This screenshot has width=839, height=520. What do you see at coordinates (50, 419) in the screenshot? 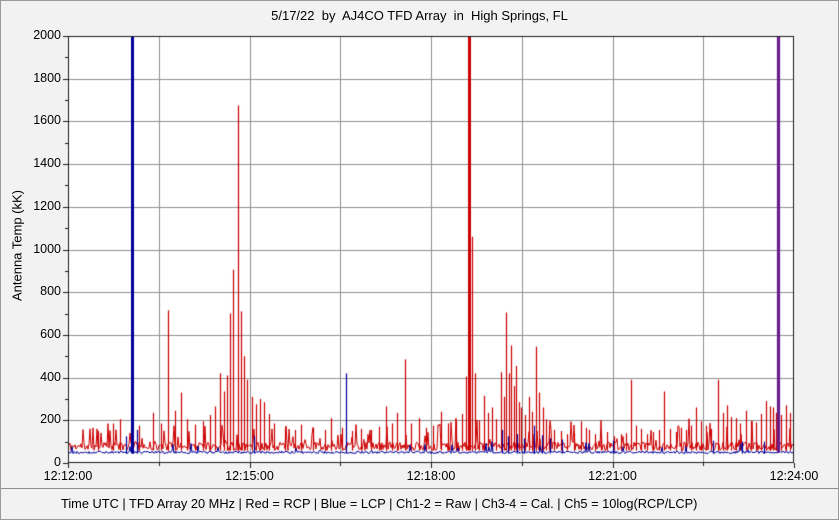
I see `y-tick-label: 200` at bounding box center [50, 419].